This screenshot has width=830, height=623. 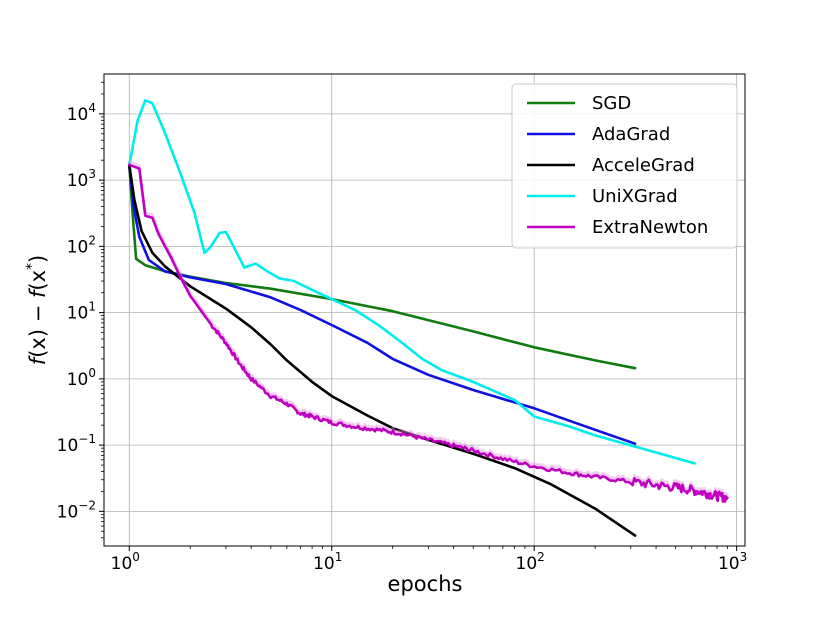 I want to click on y-axis-ticks: 10⁻² 10⁻¹ 10⁰ 10¹ 10² 10³ 10⁴, so click(x=80, y=310).